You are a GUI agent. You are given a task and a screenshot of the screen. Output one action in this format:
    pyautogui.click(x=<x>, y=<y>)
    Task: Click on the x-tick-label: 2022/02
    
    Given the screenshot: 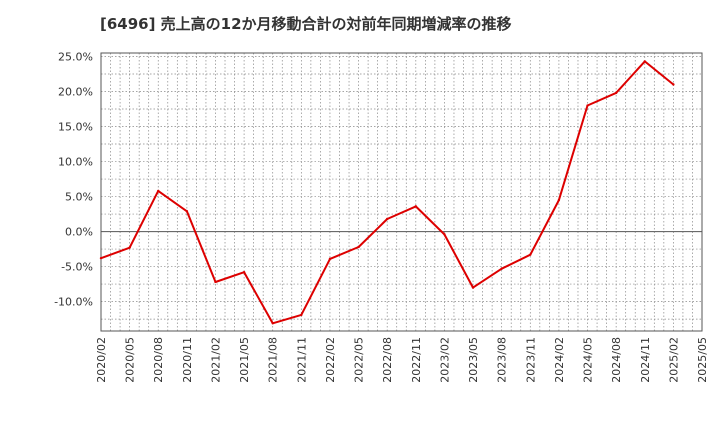 What is the action you would take?
    pyautogui.click(x=330, y=360)
    